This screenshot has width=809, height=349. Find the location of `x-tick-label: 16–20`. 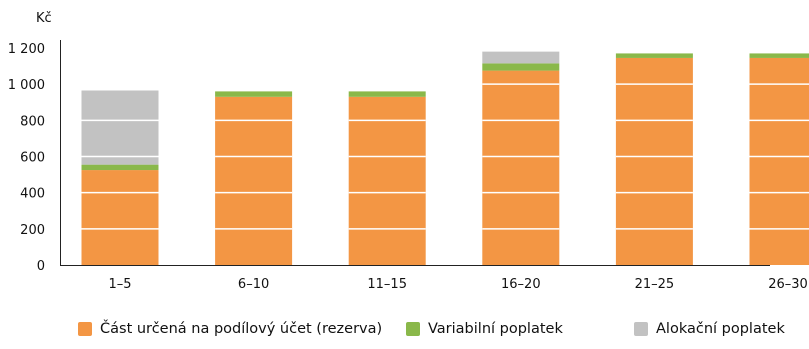

x-tick-label: 16–20 is located at coordinates (521, 284).